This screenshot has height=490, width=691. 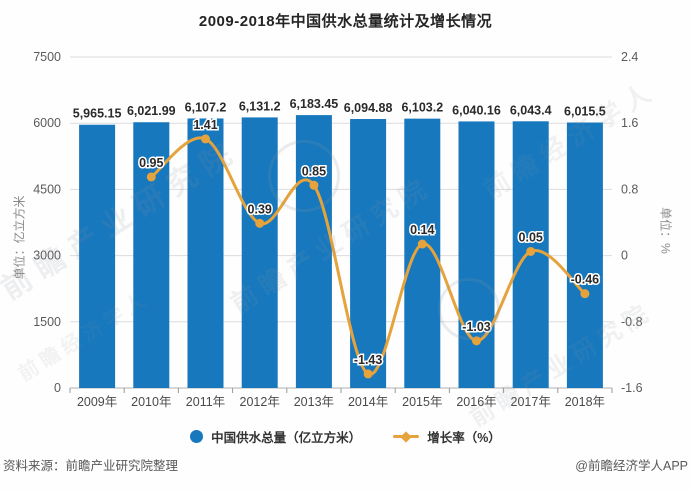 I want to click on bar-value-label: 6,103.2, so click(x=422, y=108).